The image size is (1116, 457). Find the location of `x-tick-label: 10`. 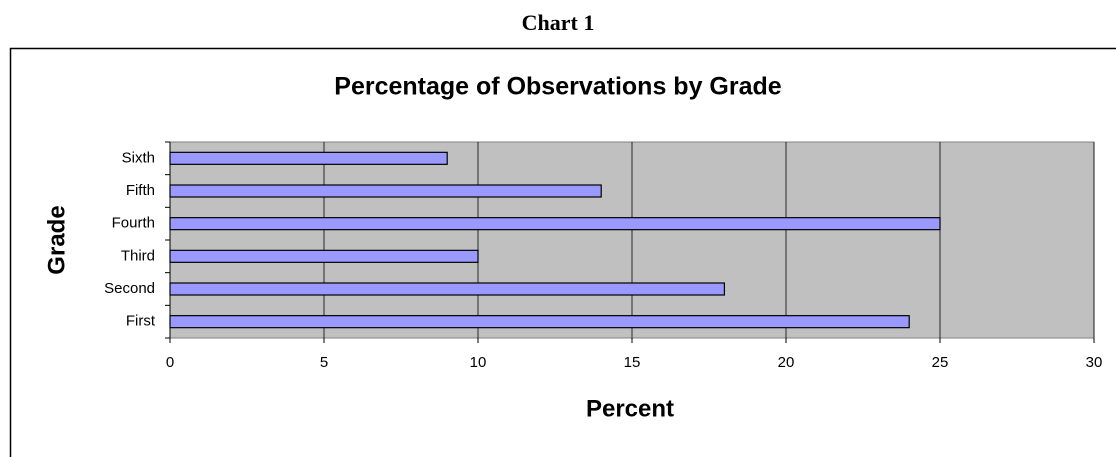

x-tick-label: 10 is located at coordinates (478, 362).